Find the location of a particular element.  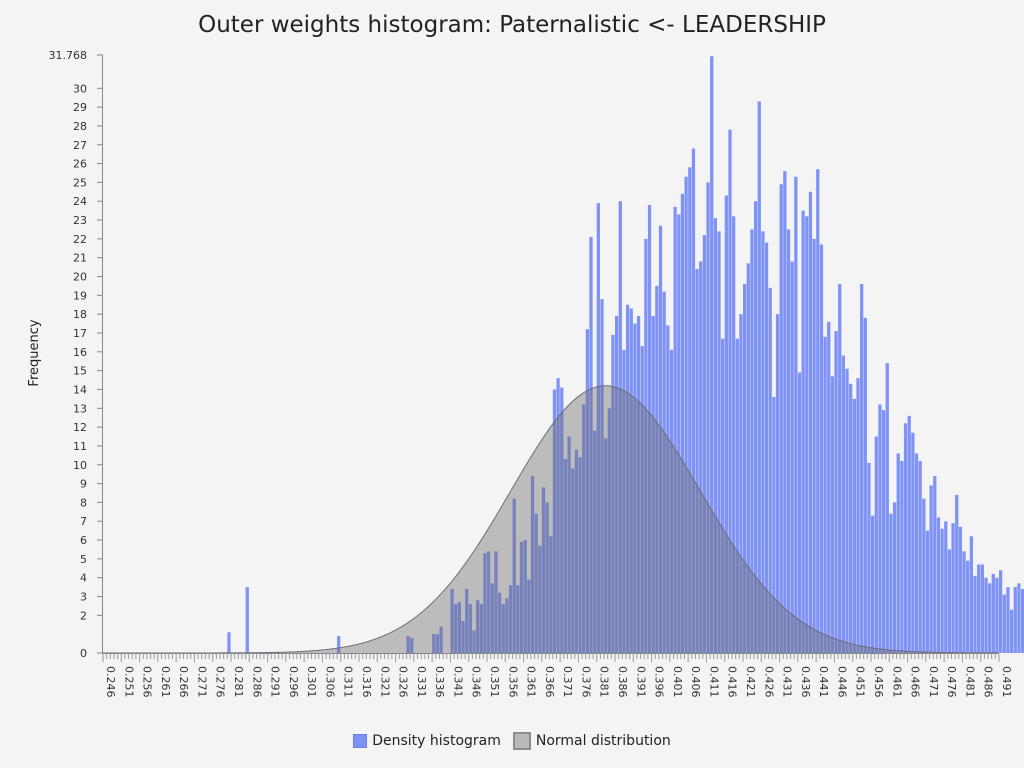

y-tick-label: 30 is located at coordinates (80, 88).